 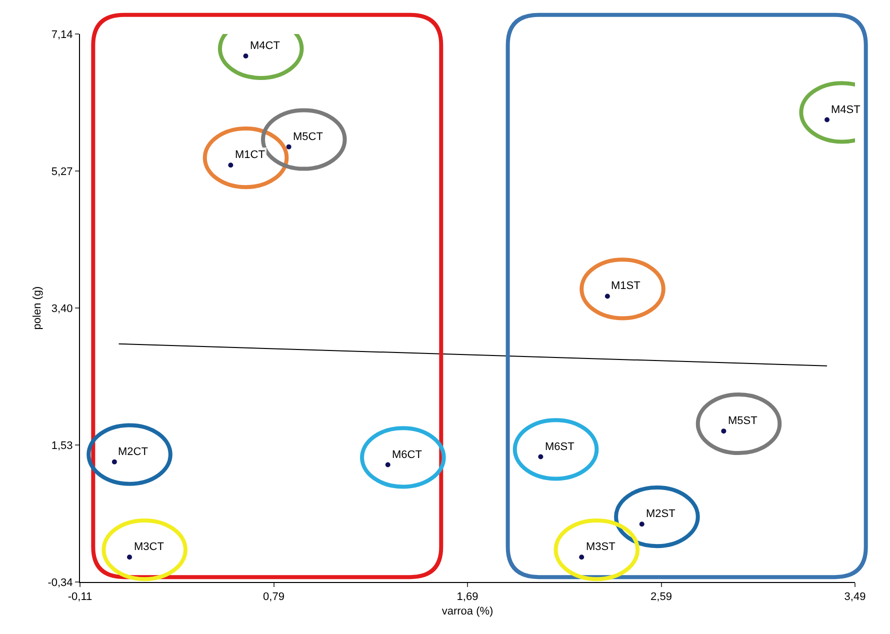 I want to click on x-tick-label: 2,59, so click(x=661, y=597).